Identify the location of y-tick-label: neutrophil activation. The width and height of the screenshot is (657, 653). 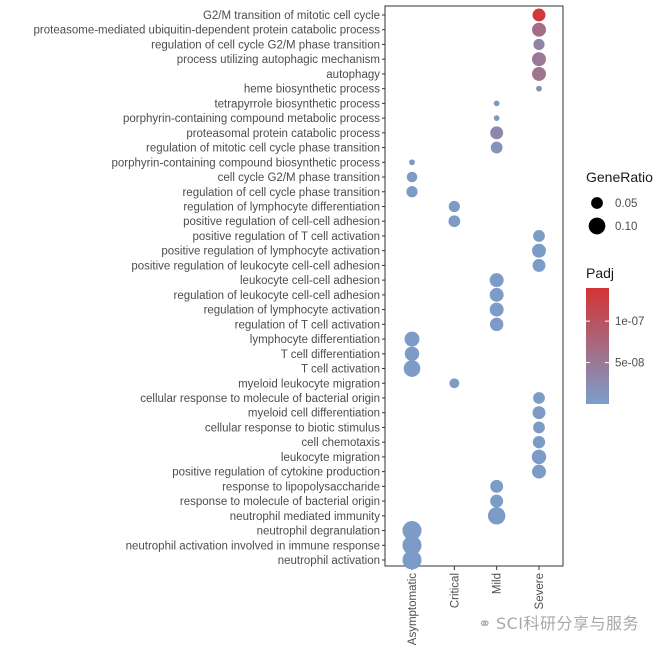
(329, 561).